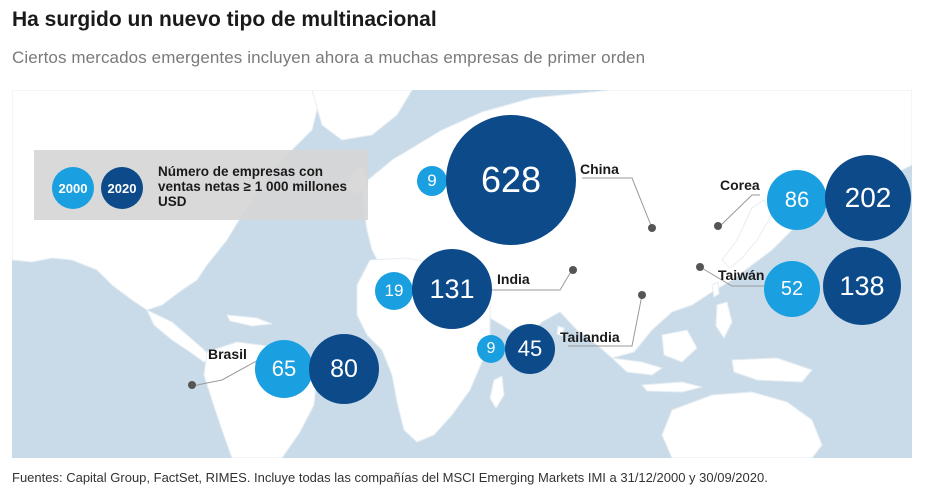 The height and width of the screenshot is (504, 927). Describe the element at coordinates (747, 234) in the screenshot. I see `landmass-japan` at that location.